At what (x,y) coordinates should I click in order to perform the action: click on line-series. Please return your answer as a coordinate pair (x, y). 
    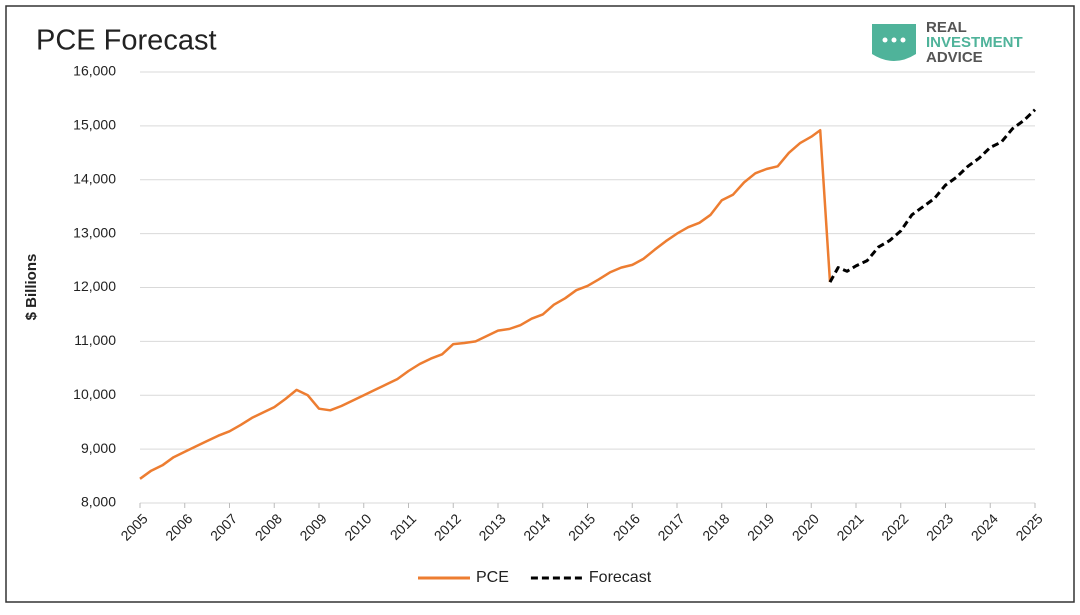
    Looking at the image, I should click on (932, 195).